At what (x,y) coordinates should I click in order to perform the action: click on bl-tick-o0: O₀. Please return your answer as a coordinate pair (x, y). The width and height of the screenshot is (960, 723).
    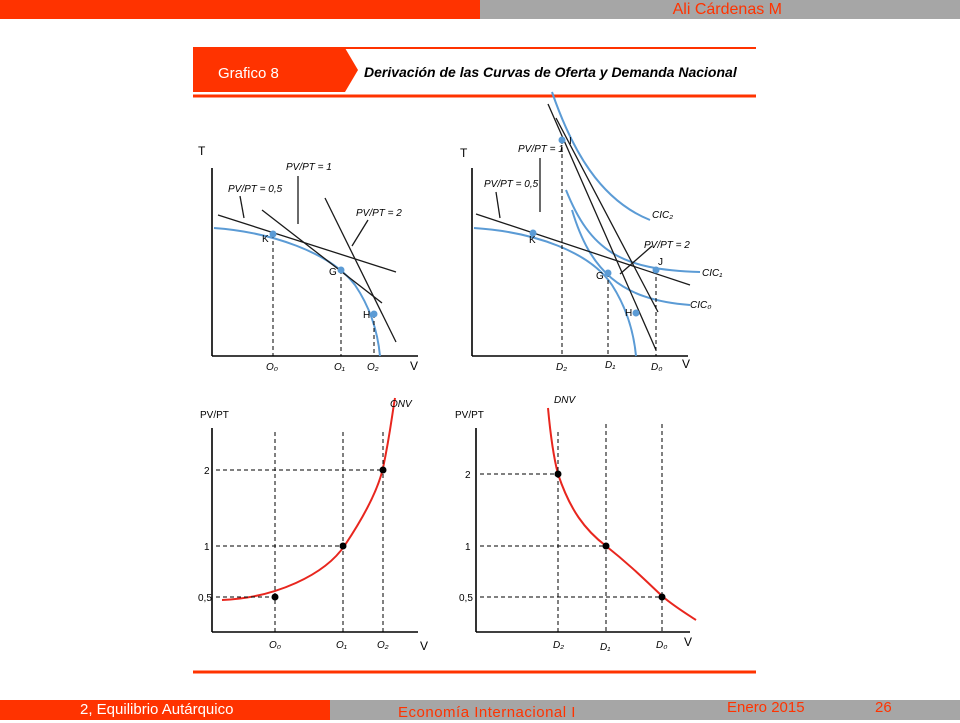
    Looking at the image, I should click on (275, 645).